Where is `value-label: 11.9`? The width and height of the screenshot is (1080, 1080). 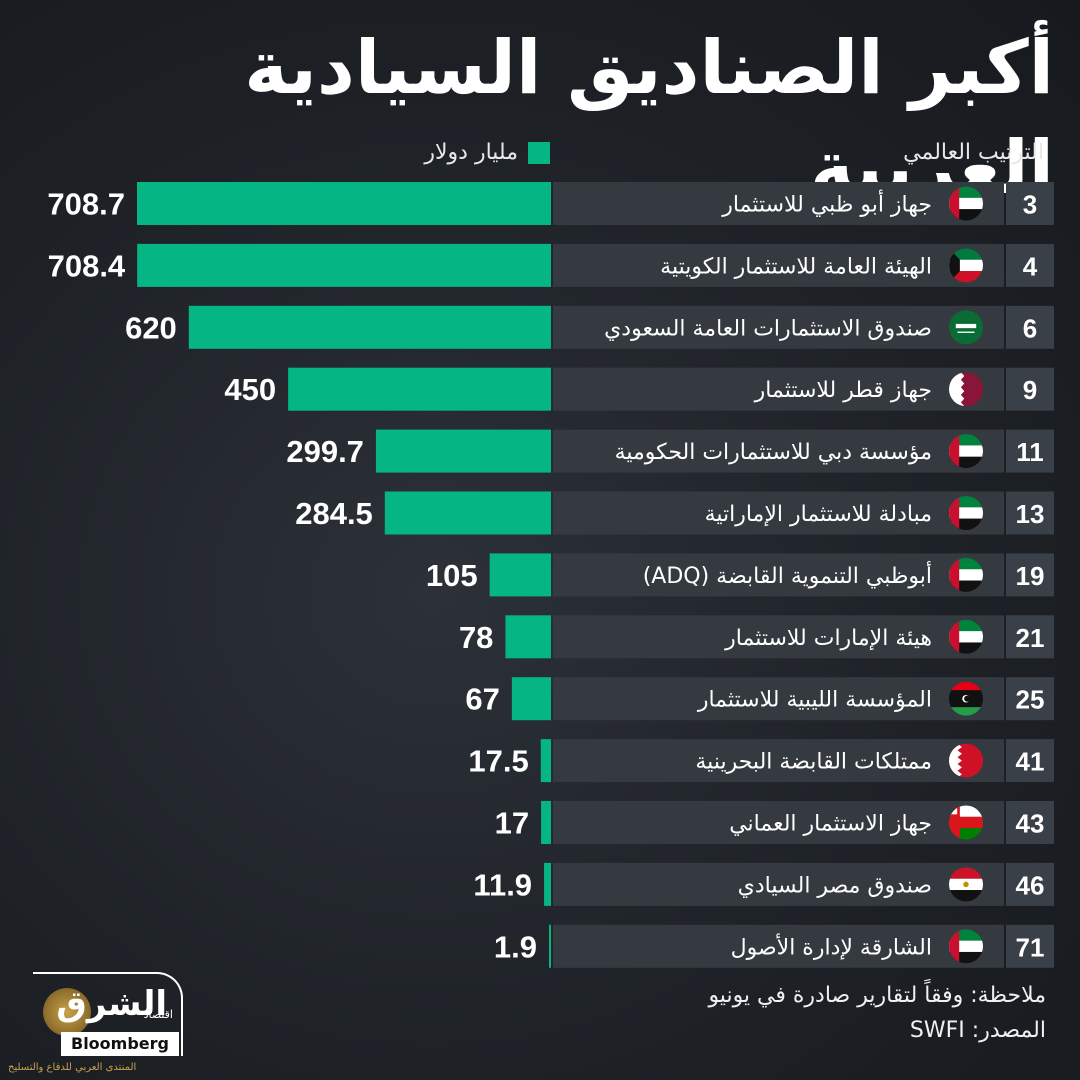 value-label: 11.9 is located at coordinates (502, 884).